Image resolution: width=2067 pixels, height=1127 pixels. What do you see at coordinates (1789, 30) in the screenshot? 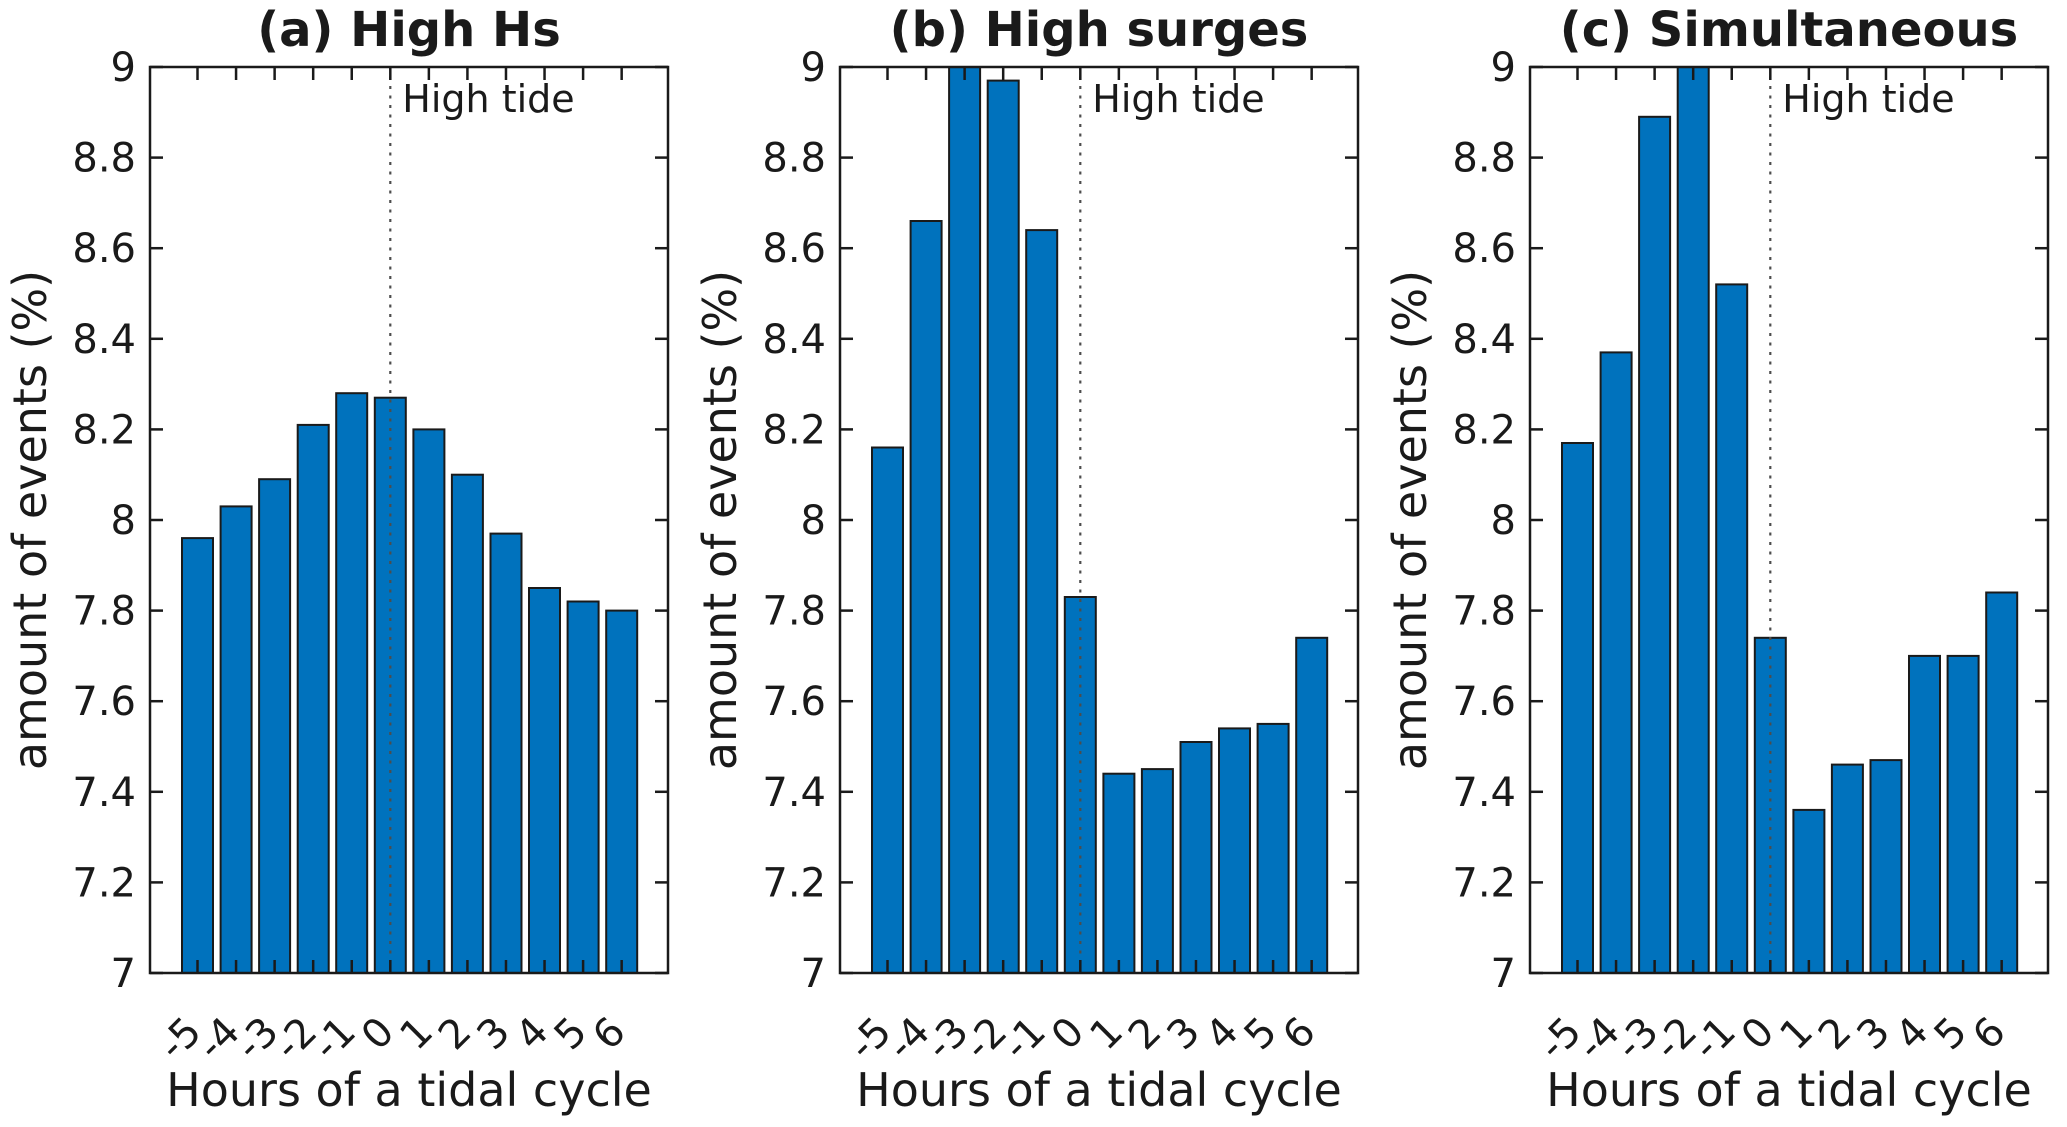
I see `panel-title: (c) Simultaneous` at bounding box center [1789, 30].